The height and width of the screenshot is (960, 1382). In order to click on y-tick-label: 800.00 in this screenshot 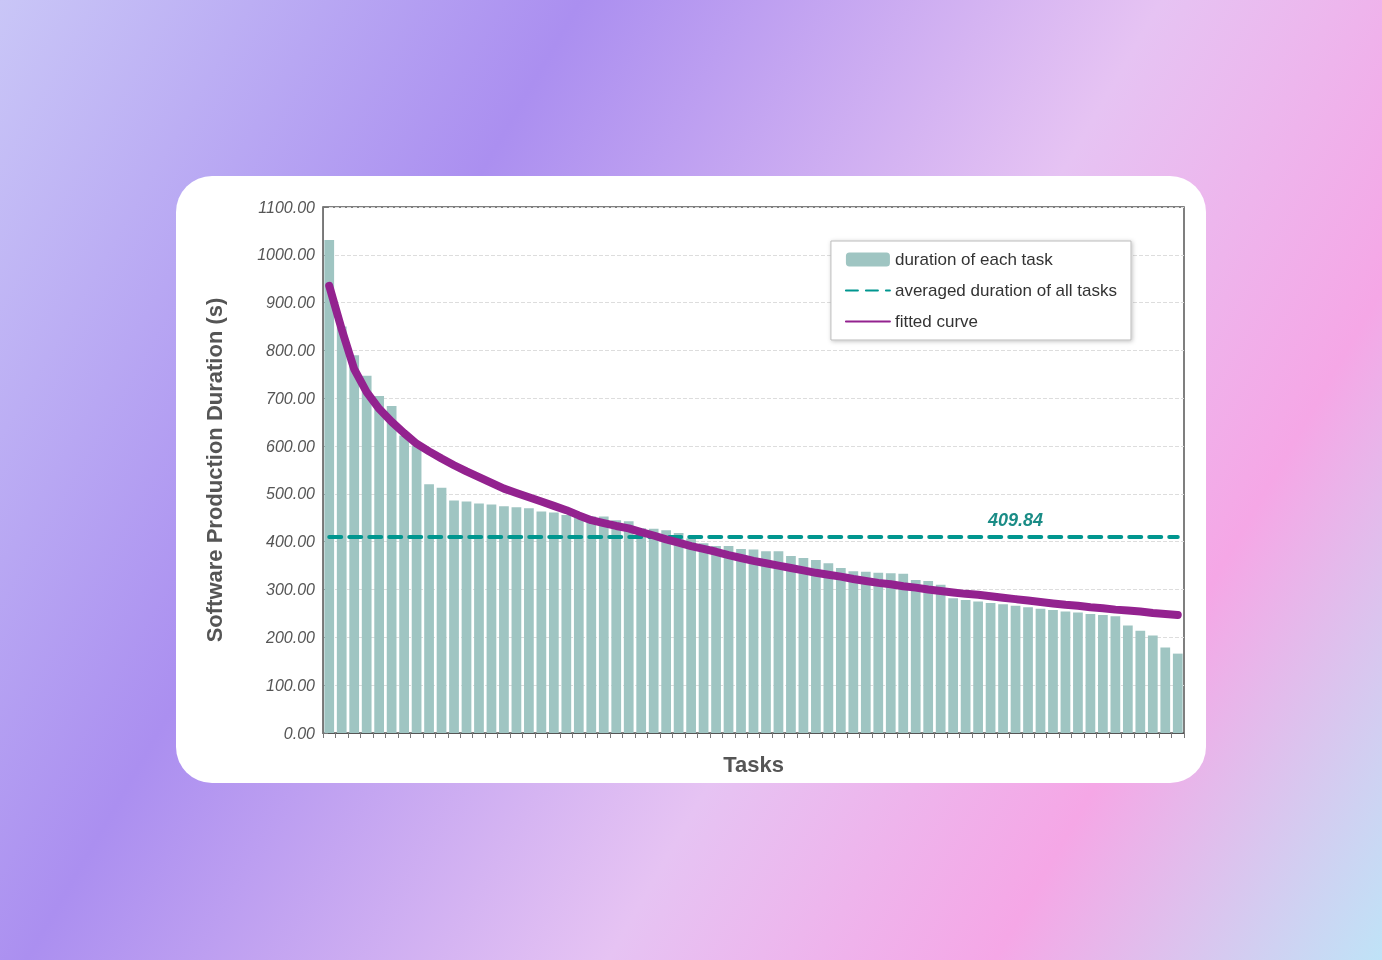, I will do `click(291, 350)`.